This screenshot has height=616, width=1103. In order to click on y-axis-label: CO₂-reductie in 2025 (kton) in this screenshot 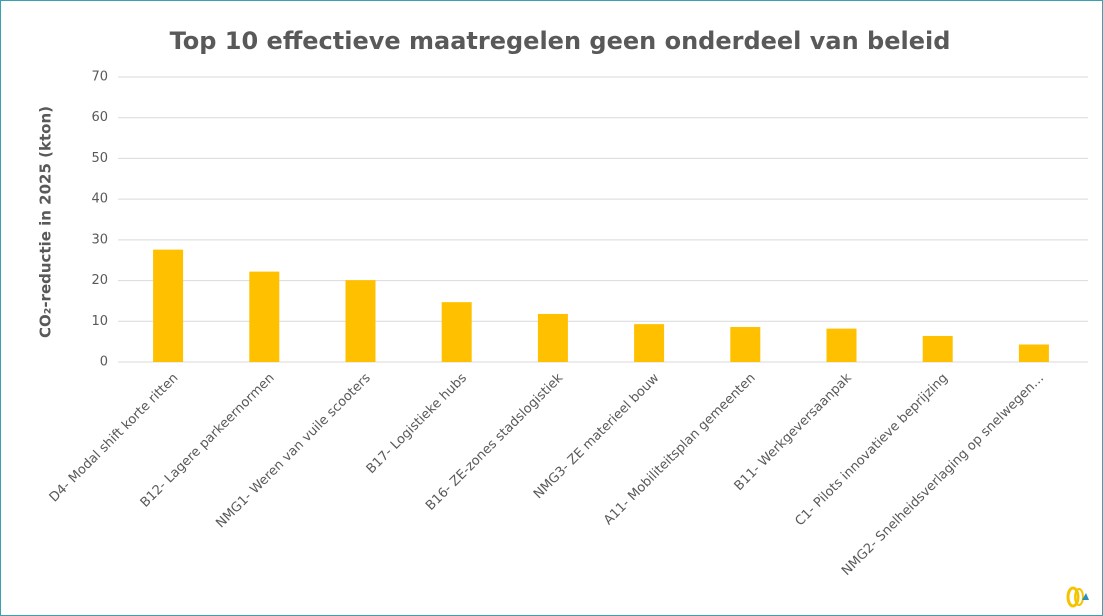, I will do `click(46, 222)`.